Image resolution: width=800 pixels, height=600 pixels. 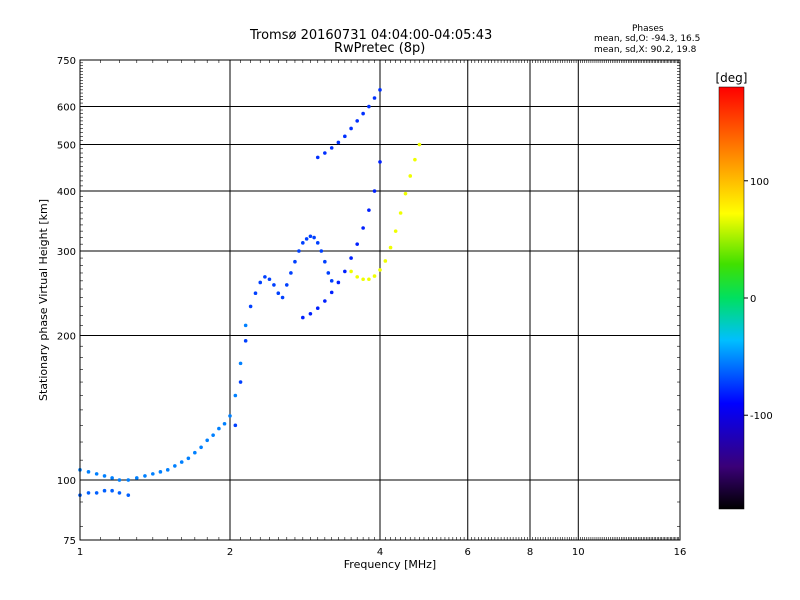 I want to click on phase-stats-title: Phases, so click(x=648, y=29).